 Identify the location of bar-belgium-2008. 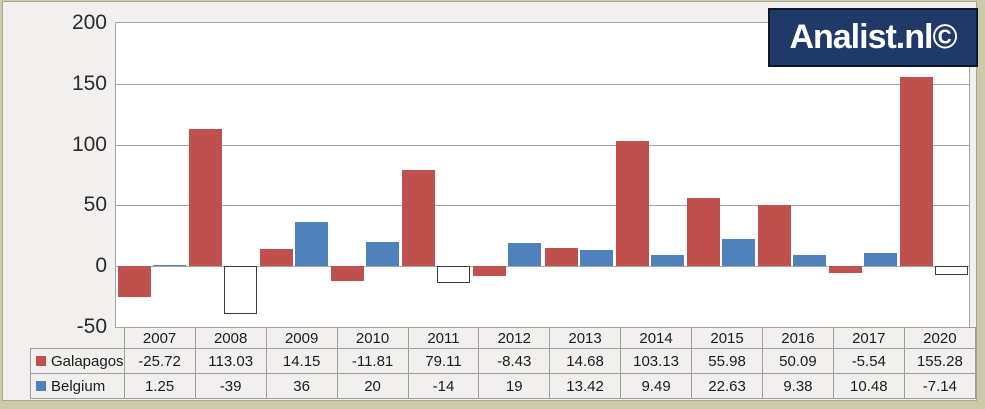
(241, 290).